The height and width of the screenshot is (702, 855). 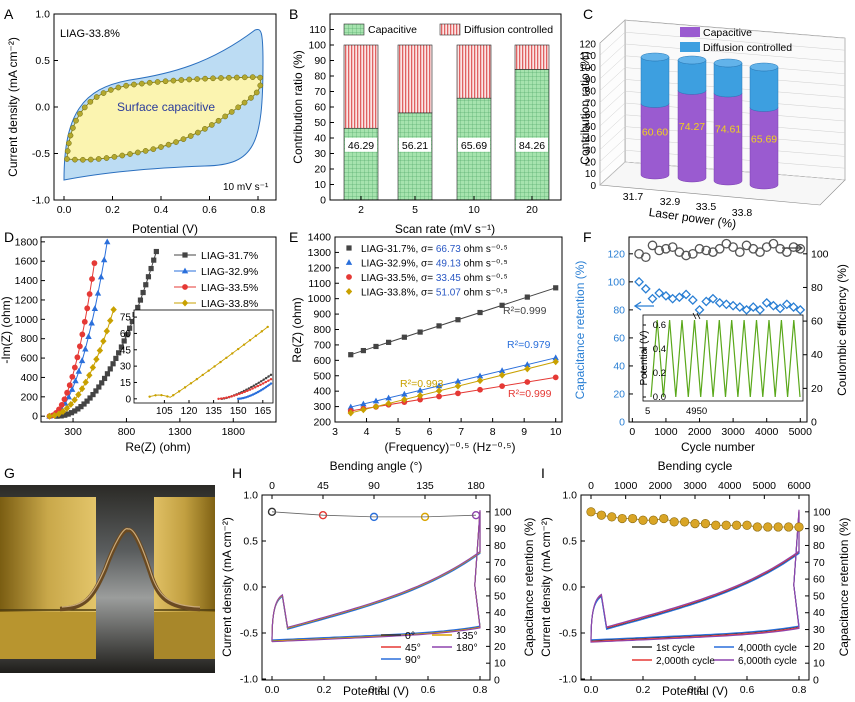 What do you see at coordinates (767, 661) in the screenshot?
I see `legend-label-i: 6,000th cycle` at bounding box center [767, 661].